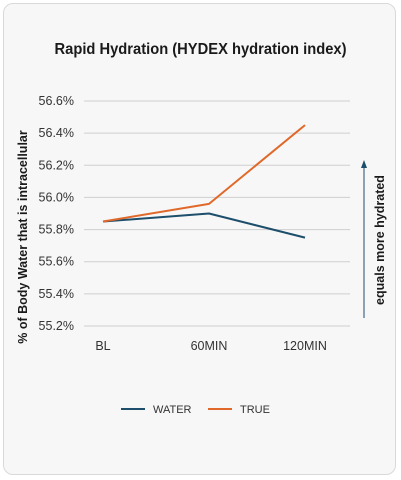 This screenshot has height=480, width=401. Describe the element at coordinates (200, 49) in the screenshot. I see `chart-title: Rapid Hydration (HYDEX hydration index)` at that location.